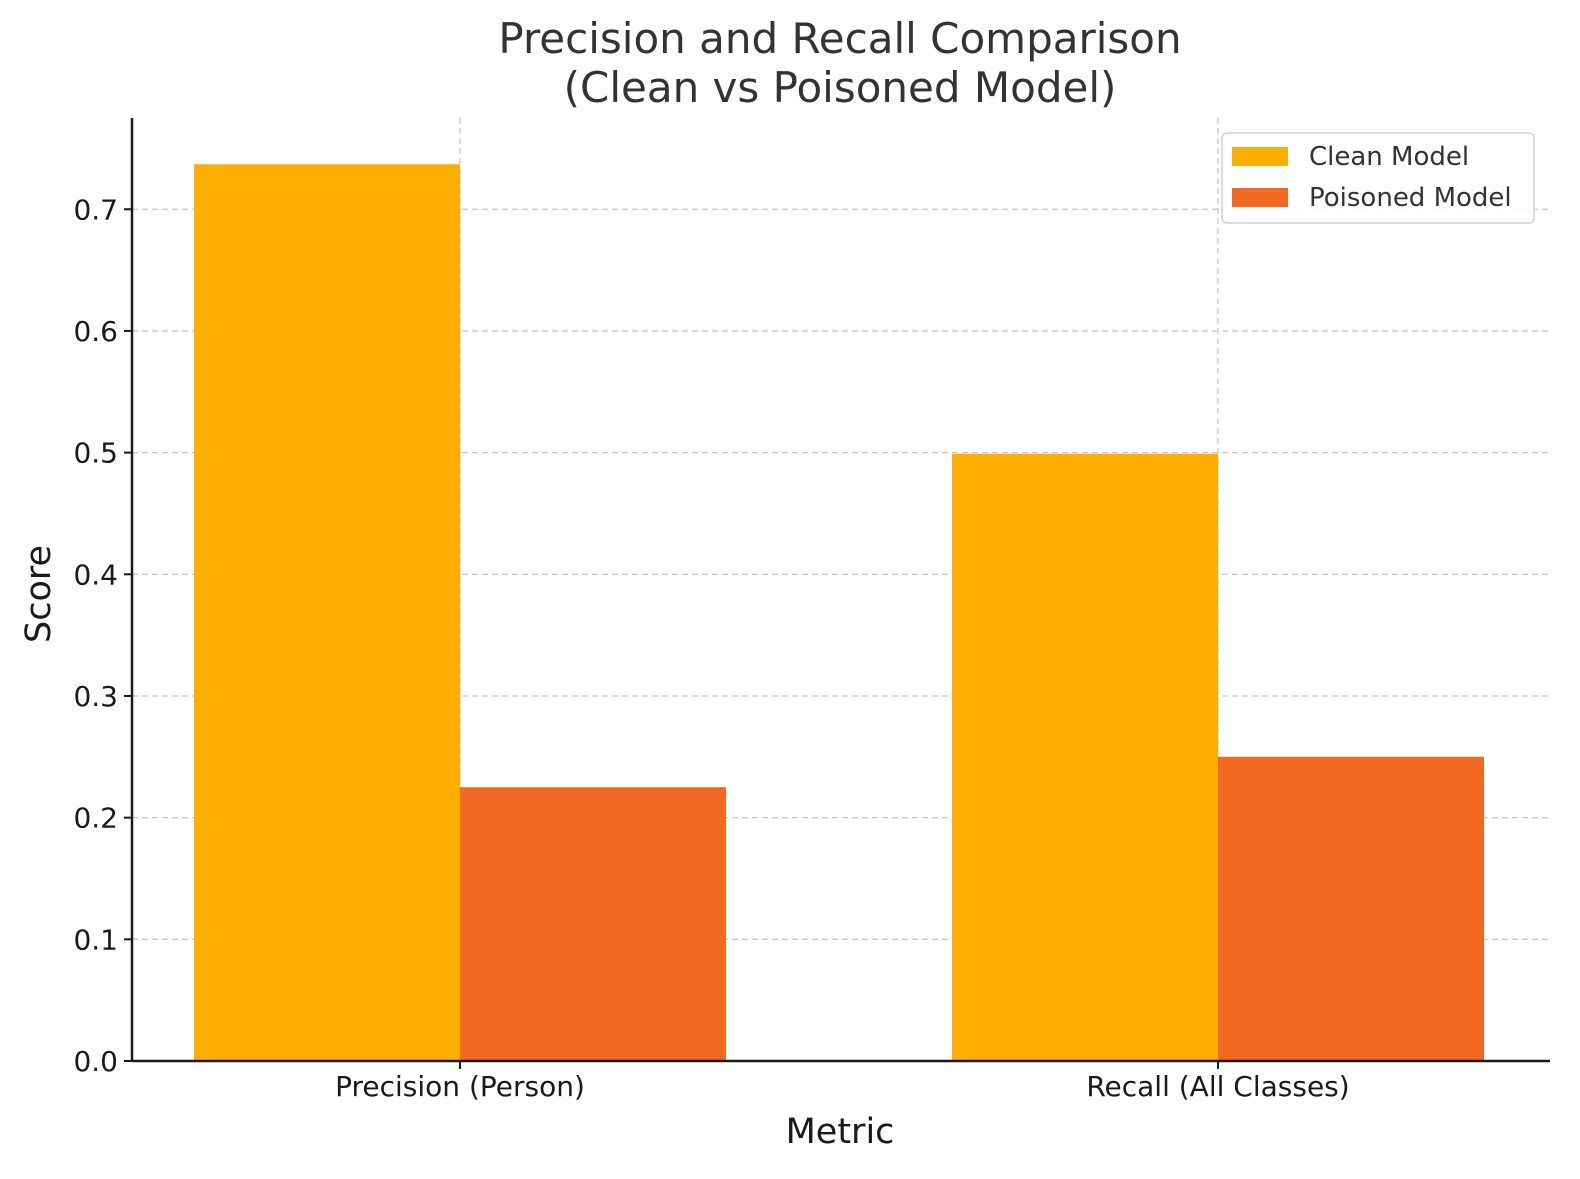 Image resolution: width=1580 pixels, height=1179 pixels. What do you see at coordinates (840, 87) in the screenshot?
I see `chart-subtitle: (Clean vs Poisoned Model)` at bounding box center [840, 87].